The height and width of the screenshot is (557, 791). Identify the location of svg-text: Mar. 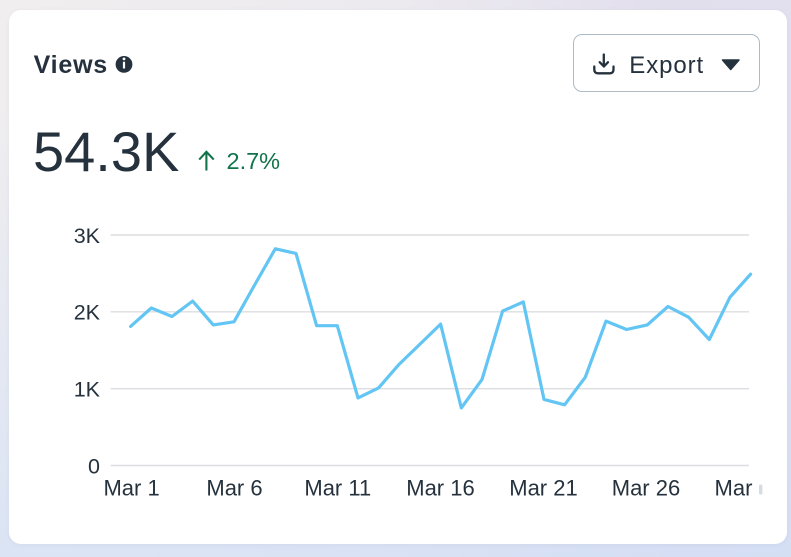
(734, 488).